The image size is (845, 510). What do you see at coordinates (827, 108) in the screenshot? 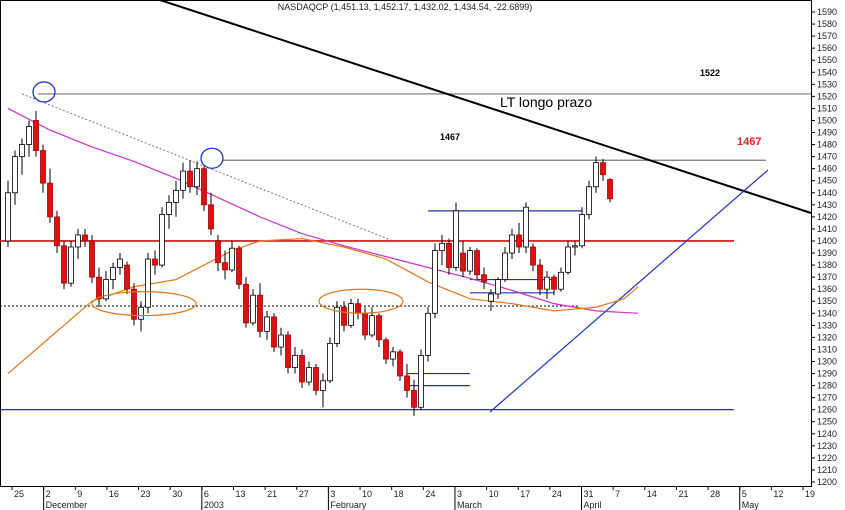
I see `y-tick-label: 1510` at bounding box center [827, 108].